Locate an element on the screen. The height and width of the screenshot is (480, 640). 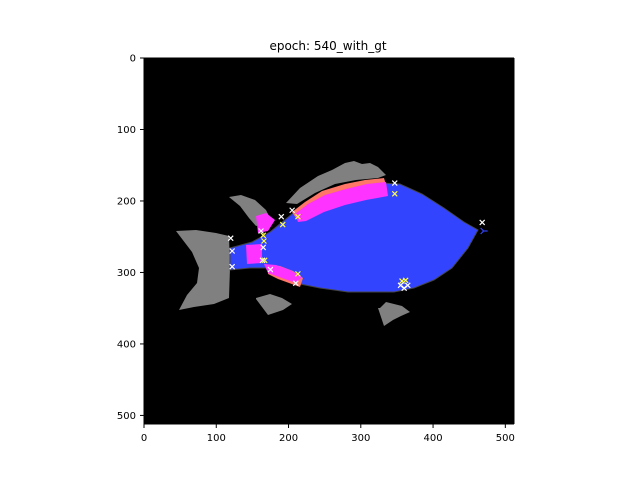
chart-title: epoch: 540_with_gt is located at coordinates (327, 46).